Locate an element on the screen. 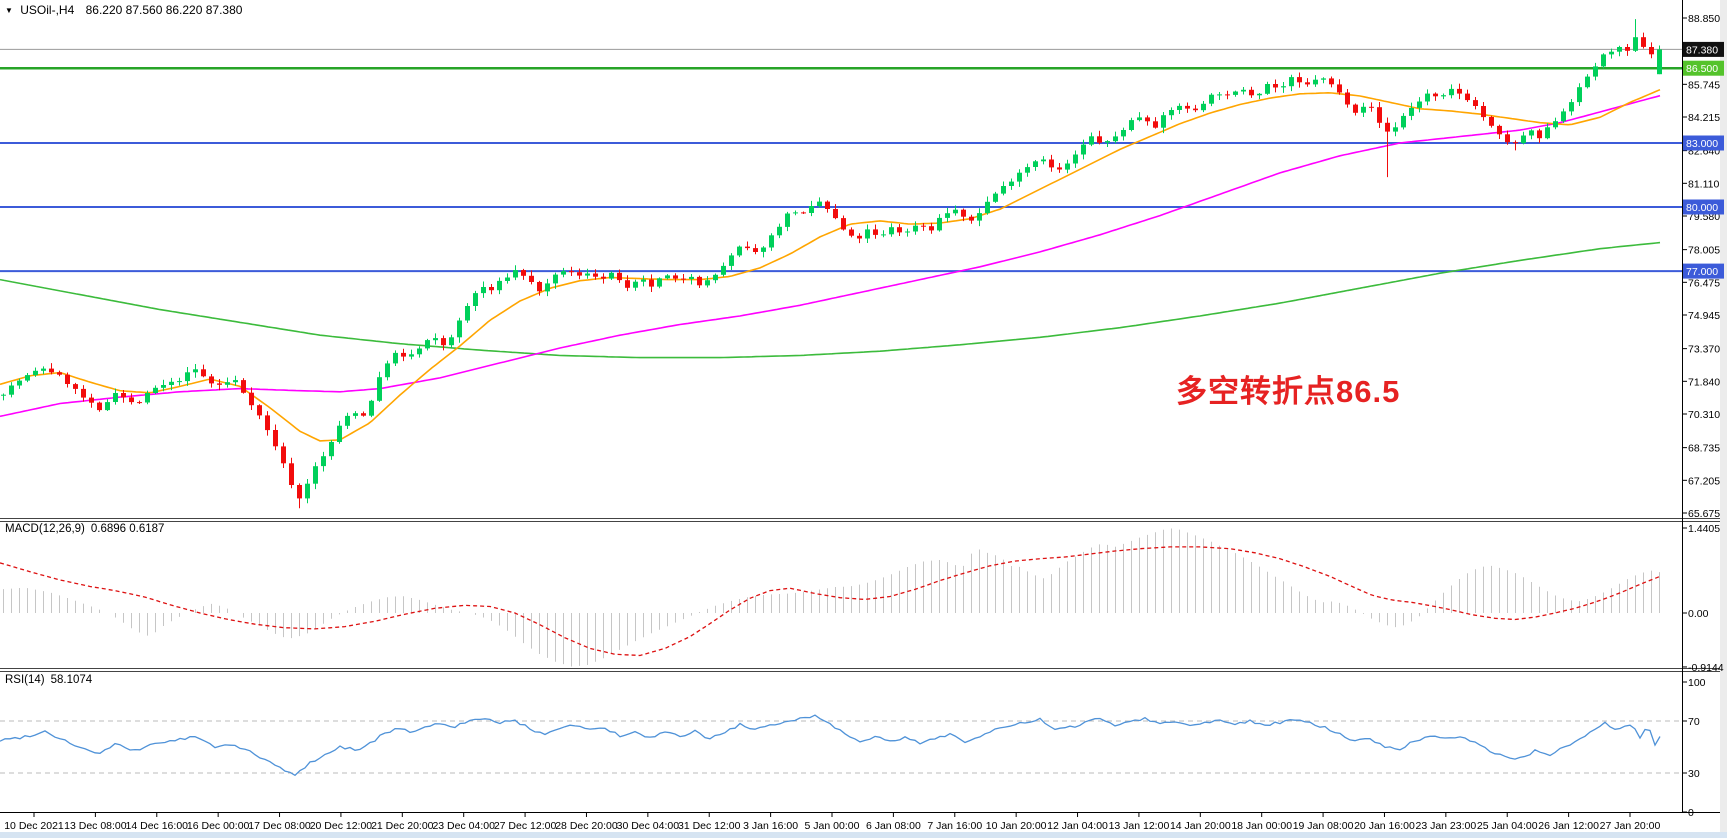  macd-current-values: 0.6896 0.6187 is located at coordinates (127, 529).